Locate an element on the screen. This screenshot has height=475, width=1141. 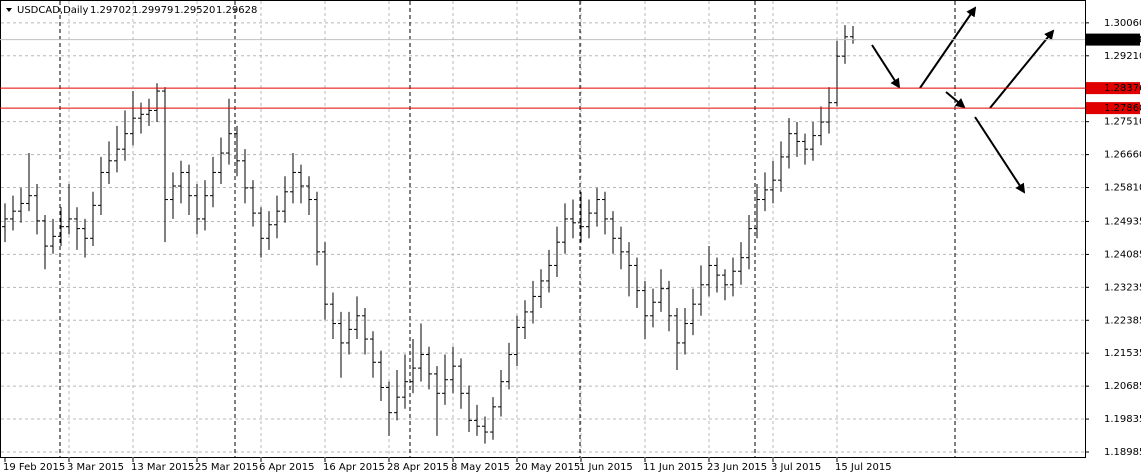
x-tick-label: 11 Jun 2015 is located at coordinates (673, 467).